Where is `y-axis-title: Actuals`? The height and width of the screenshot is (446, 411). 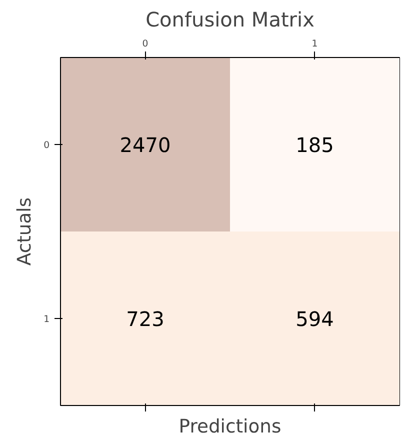 y-axis-title: Actuals is located at coordinates (25, 231).